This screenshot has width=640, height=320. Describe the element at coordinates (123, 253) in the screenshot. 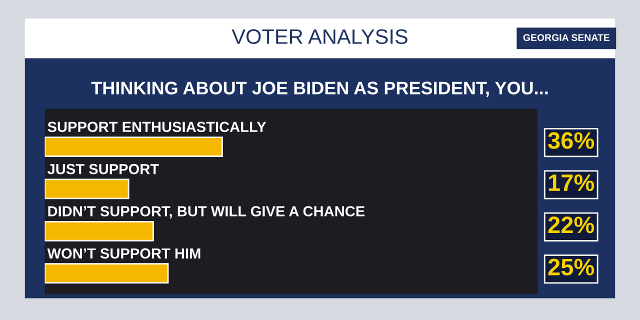

I see `y-tick-label: WON’T SUPPORT HIM` at that location.